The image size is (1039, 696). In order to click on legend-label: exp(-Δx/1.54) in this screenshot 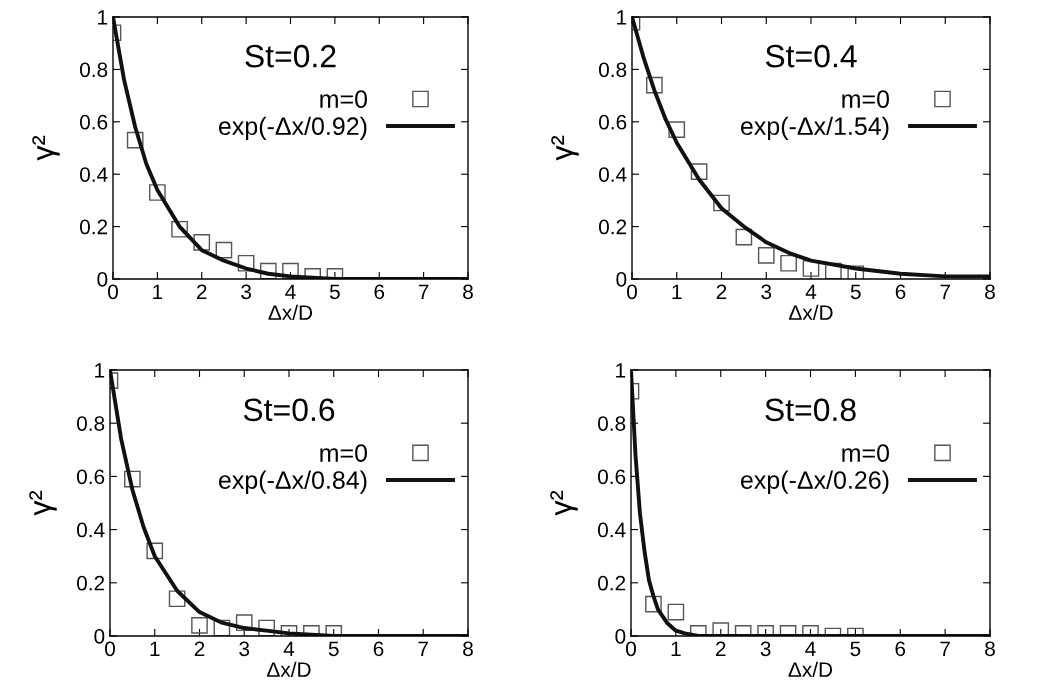, I will do `click(814, 128)`.